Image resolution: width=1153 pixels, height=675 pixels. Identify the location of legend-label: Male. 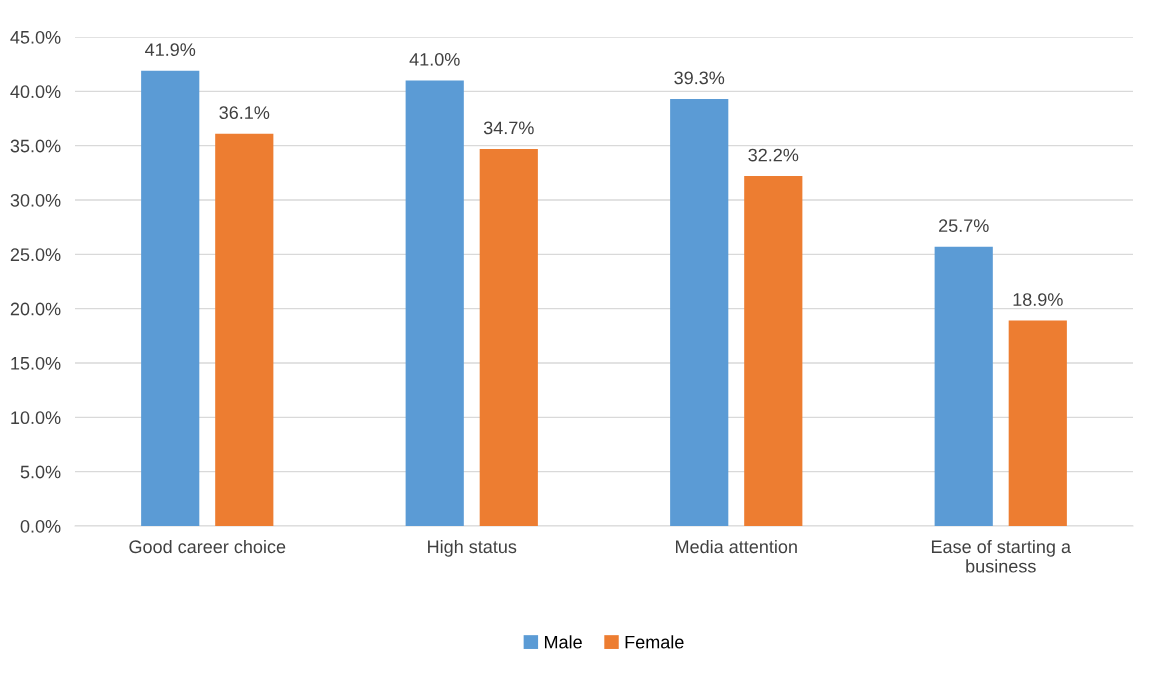
(563, 642).